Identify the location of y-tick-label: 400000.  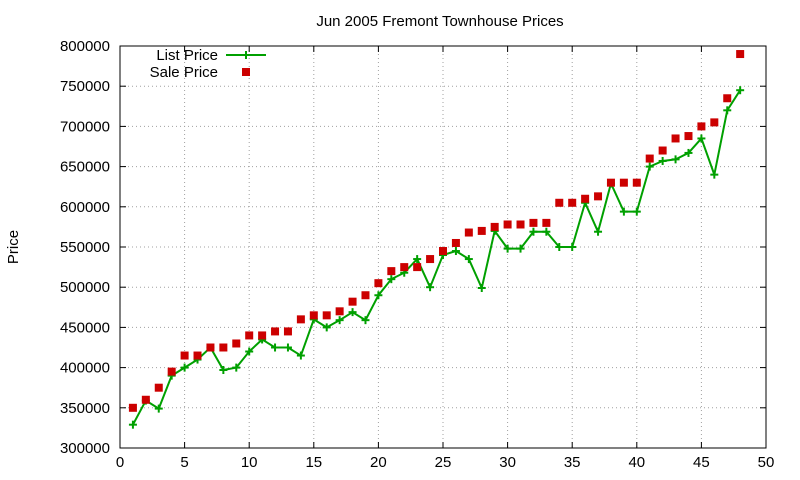
(85, 368).